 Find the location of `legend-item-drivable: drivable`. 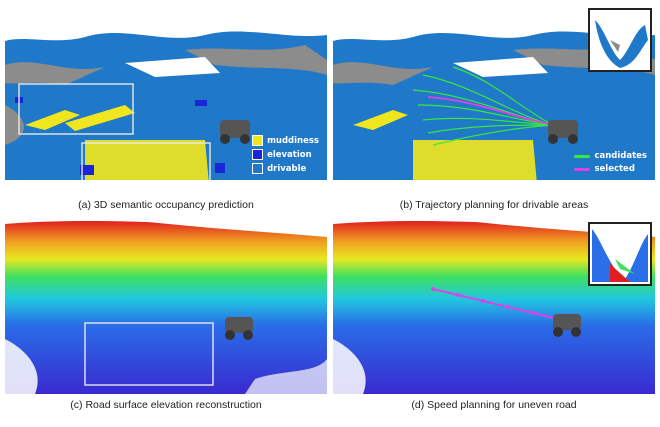

legend-item-drivable: drivable is located at coordinates (285, 168).